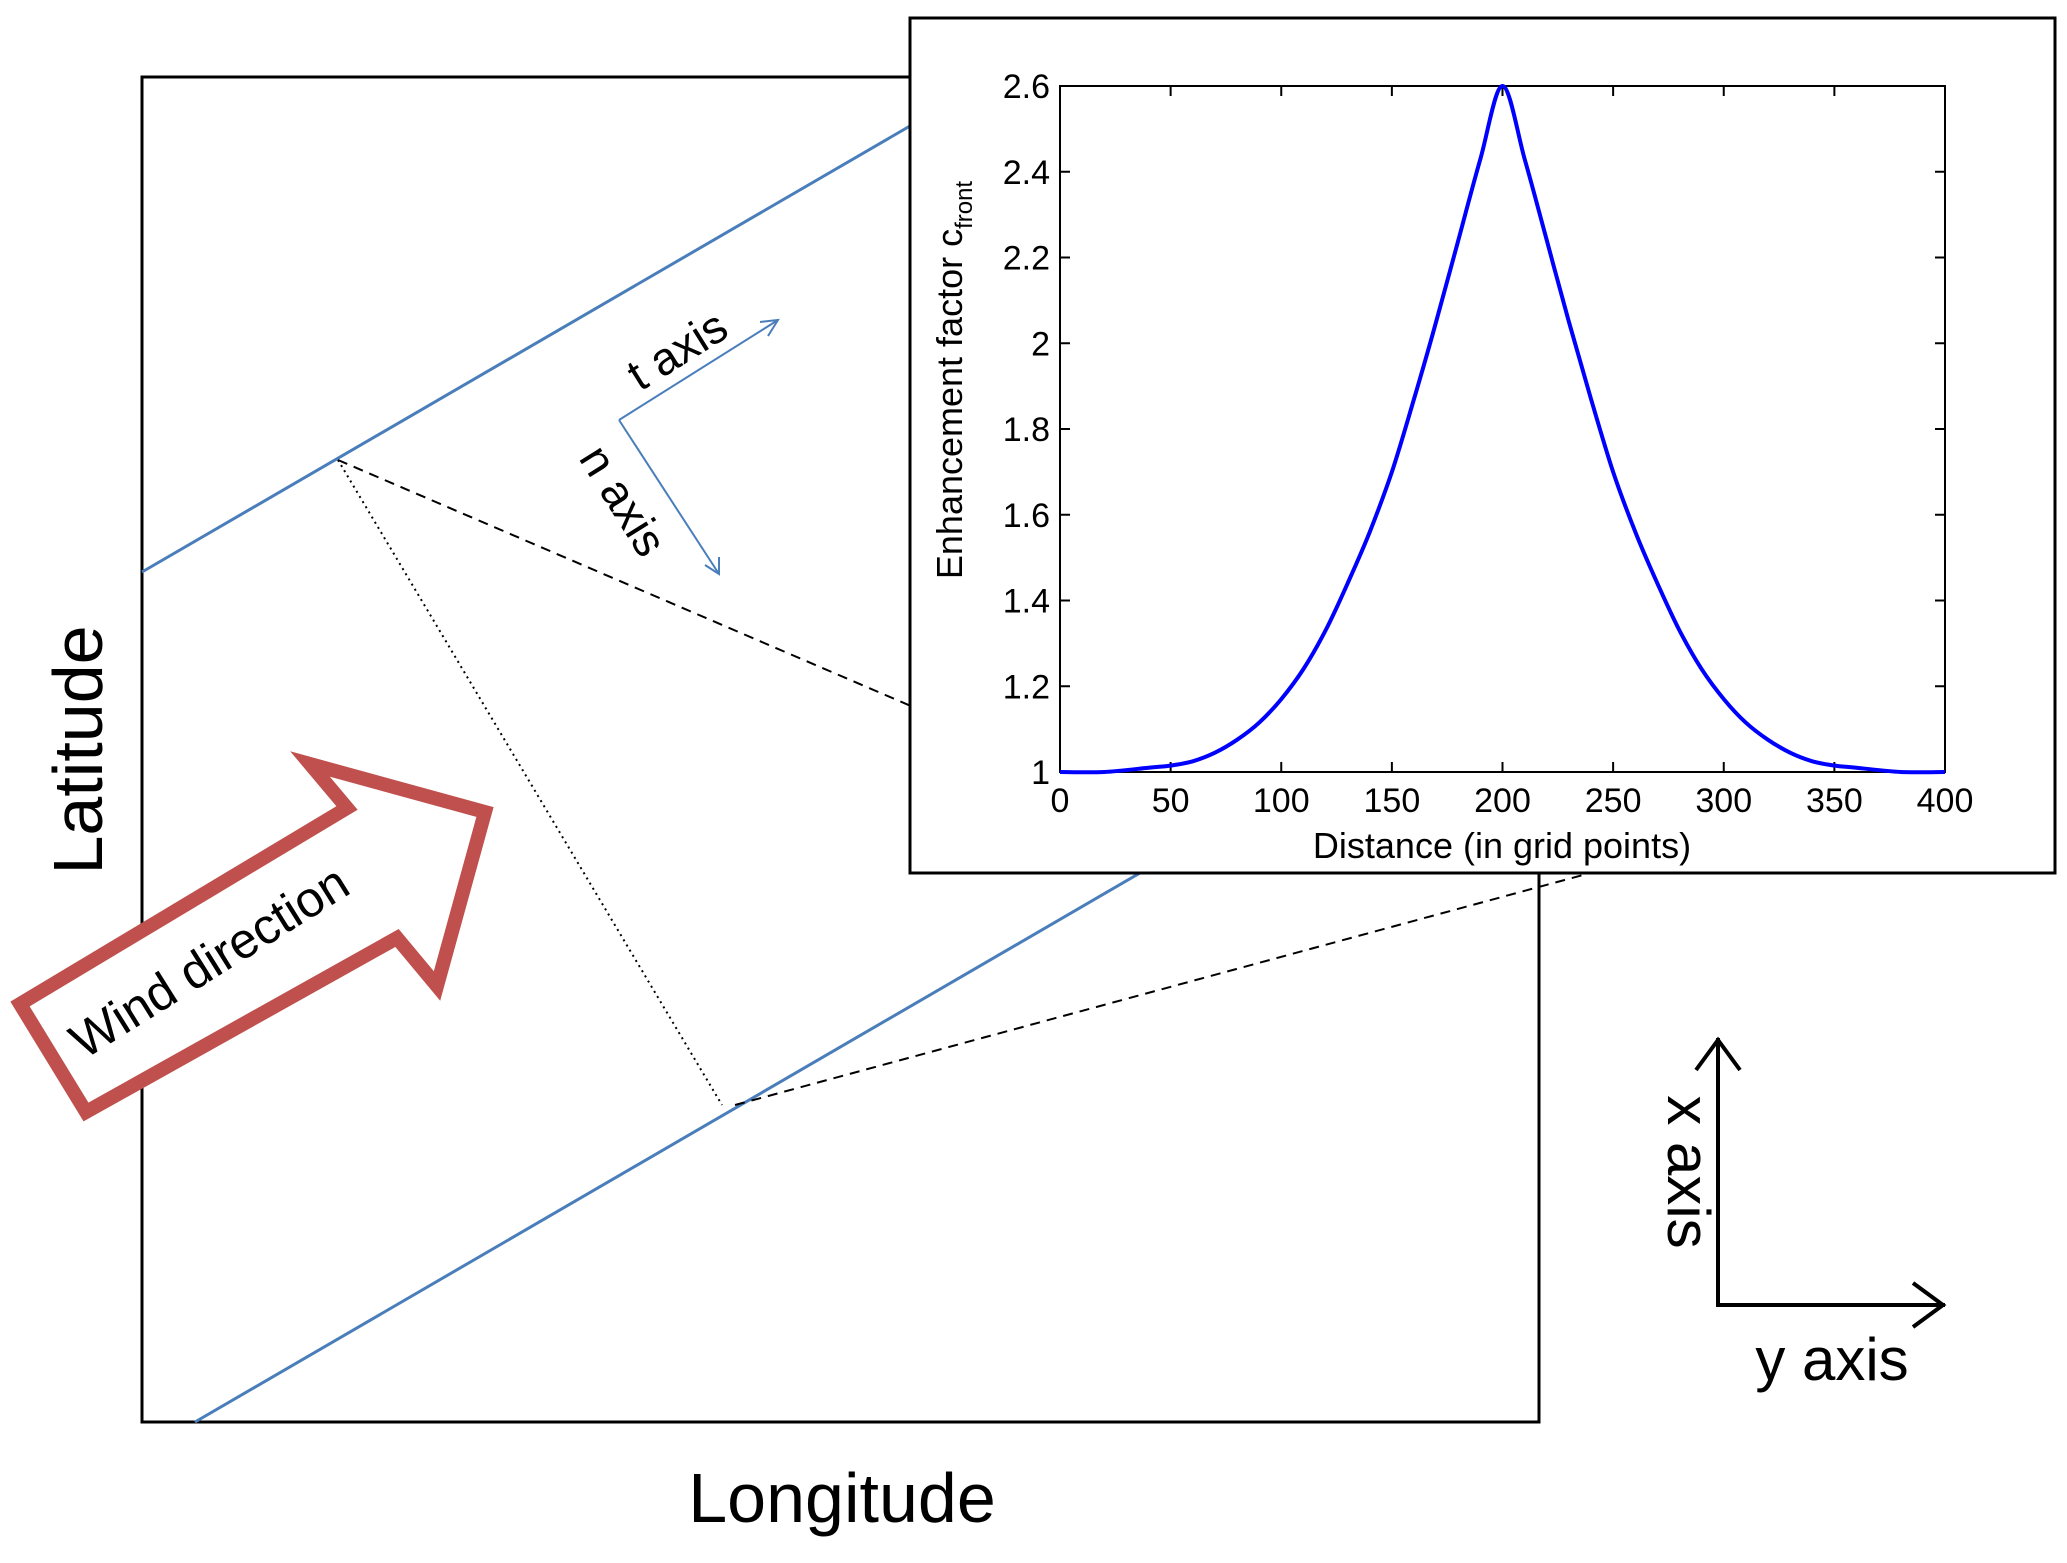  Describe the element at coordinates (1040, 773) in the screenshot. I see `y-tick-label: 1` at that location.